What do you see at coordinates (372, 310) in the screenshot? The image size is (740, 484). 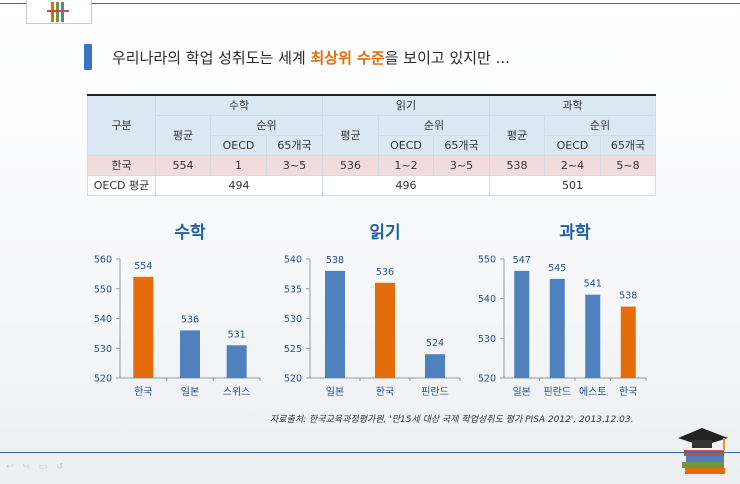 I see `reading-bar-chart: 읽기 520 525 530 535 540 538 일본 536 한국 524 핀란드` at bounding box center [372, 310].